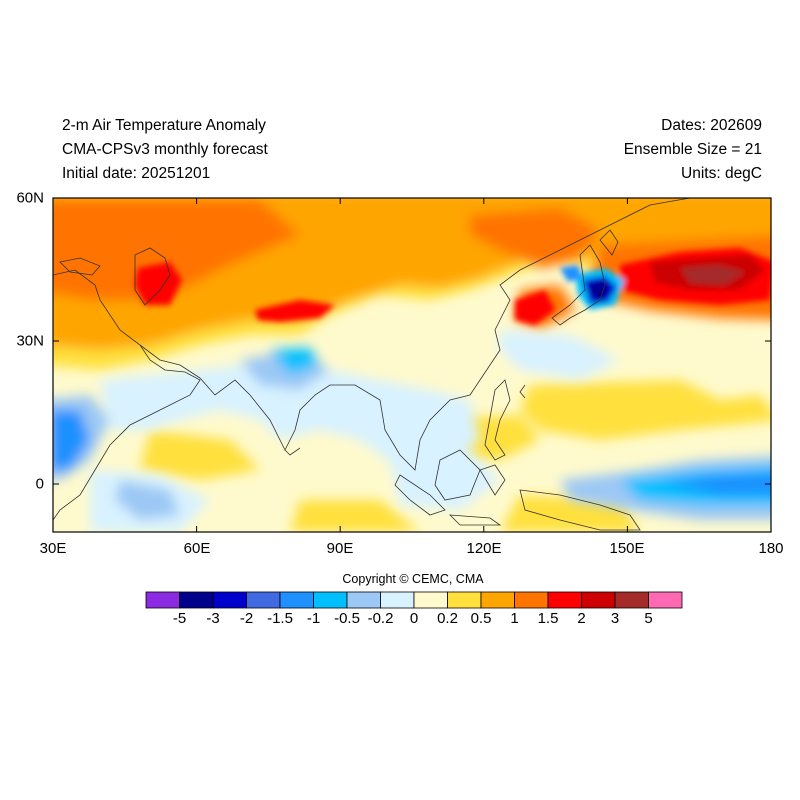 The image size is (800, 800). What do you see at coordinates (30, 198) in the screenshot?
I see `lat-tick-label: 60N` at bounding box center [30, 198].